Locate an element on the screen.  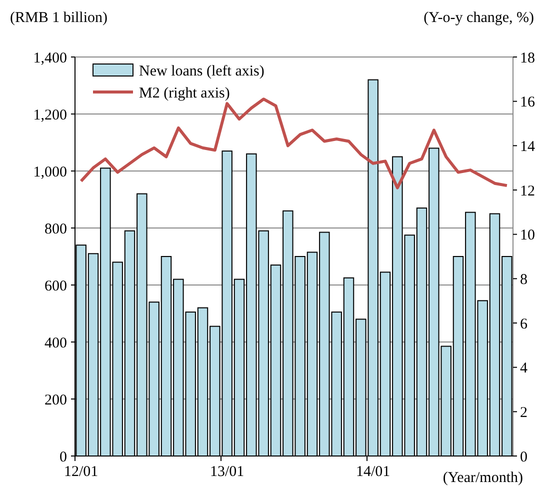
y-tick-label: 0 is located at coordinates (63, 457).